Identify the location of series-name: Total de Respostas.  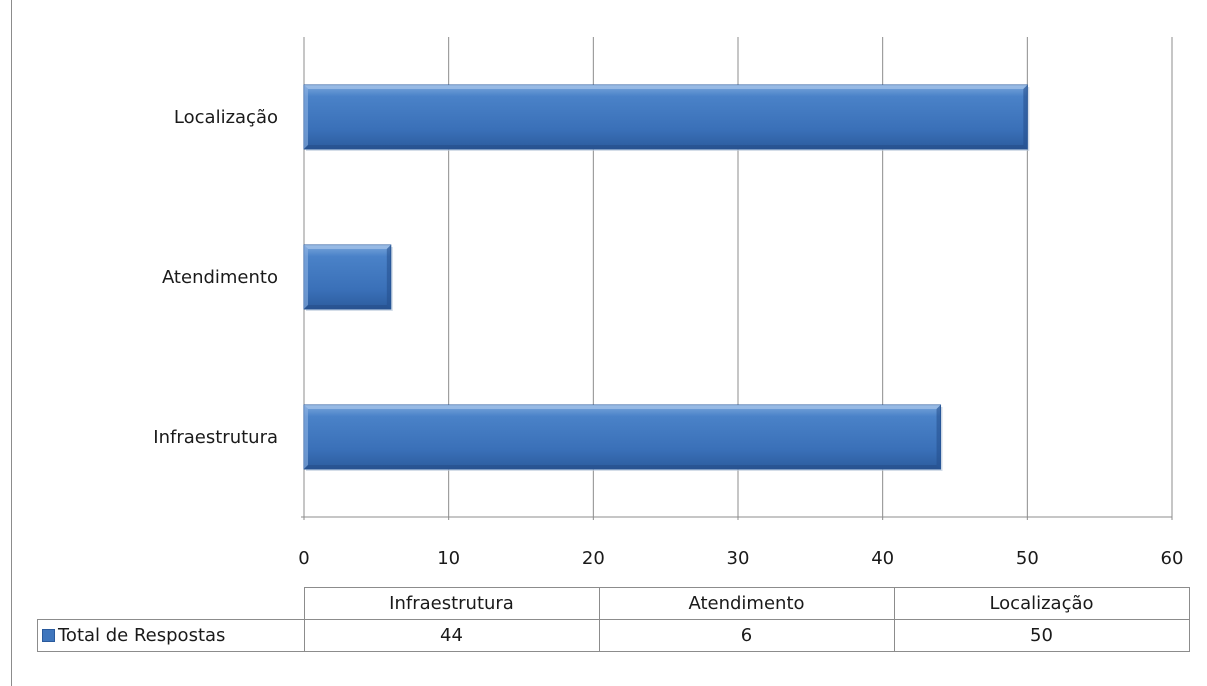
(142, 635).